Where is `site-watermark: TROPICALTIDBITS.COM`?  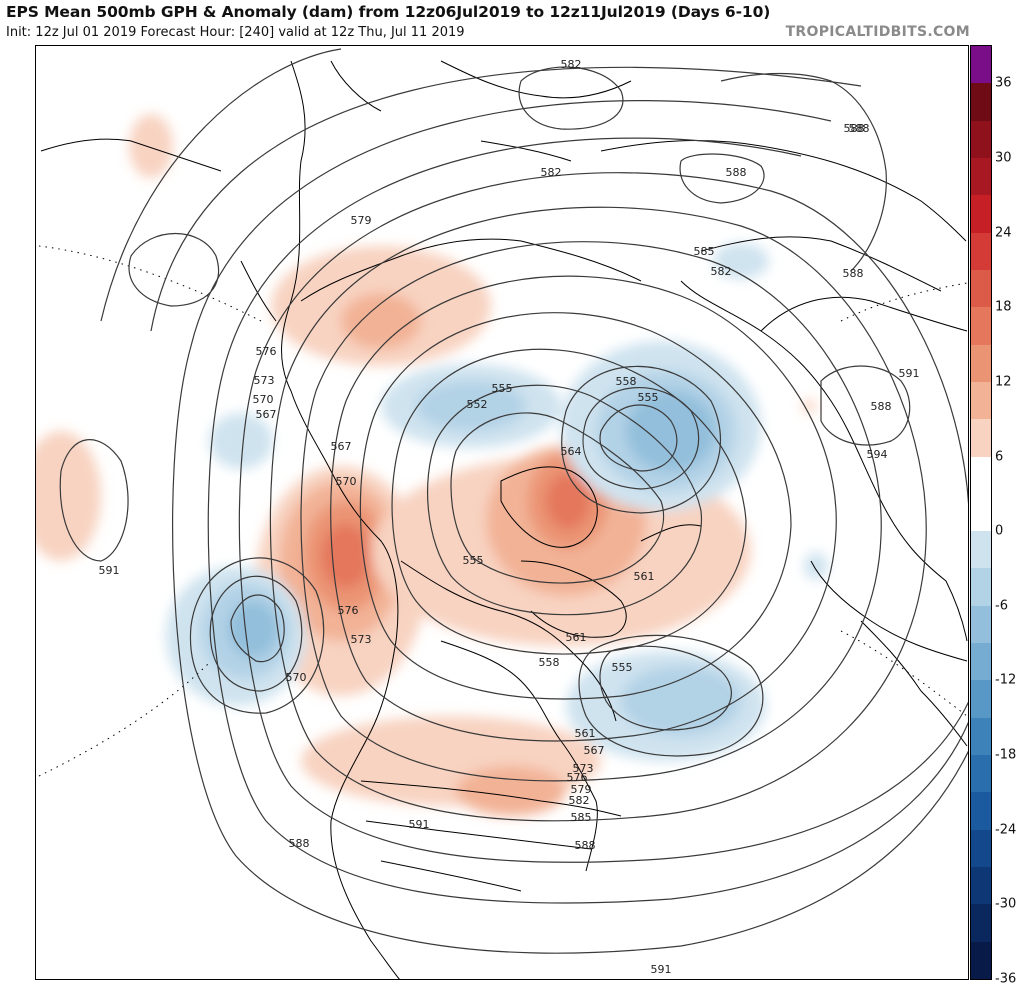
site-watermark: TROPICALTIDBITS.COM is located at coordinates (877, 32).